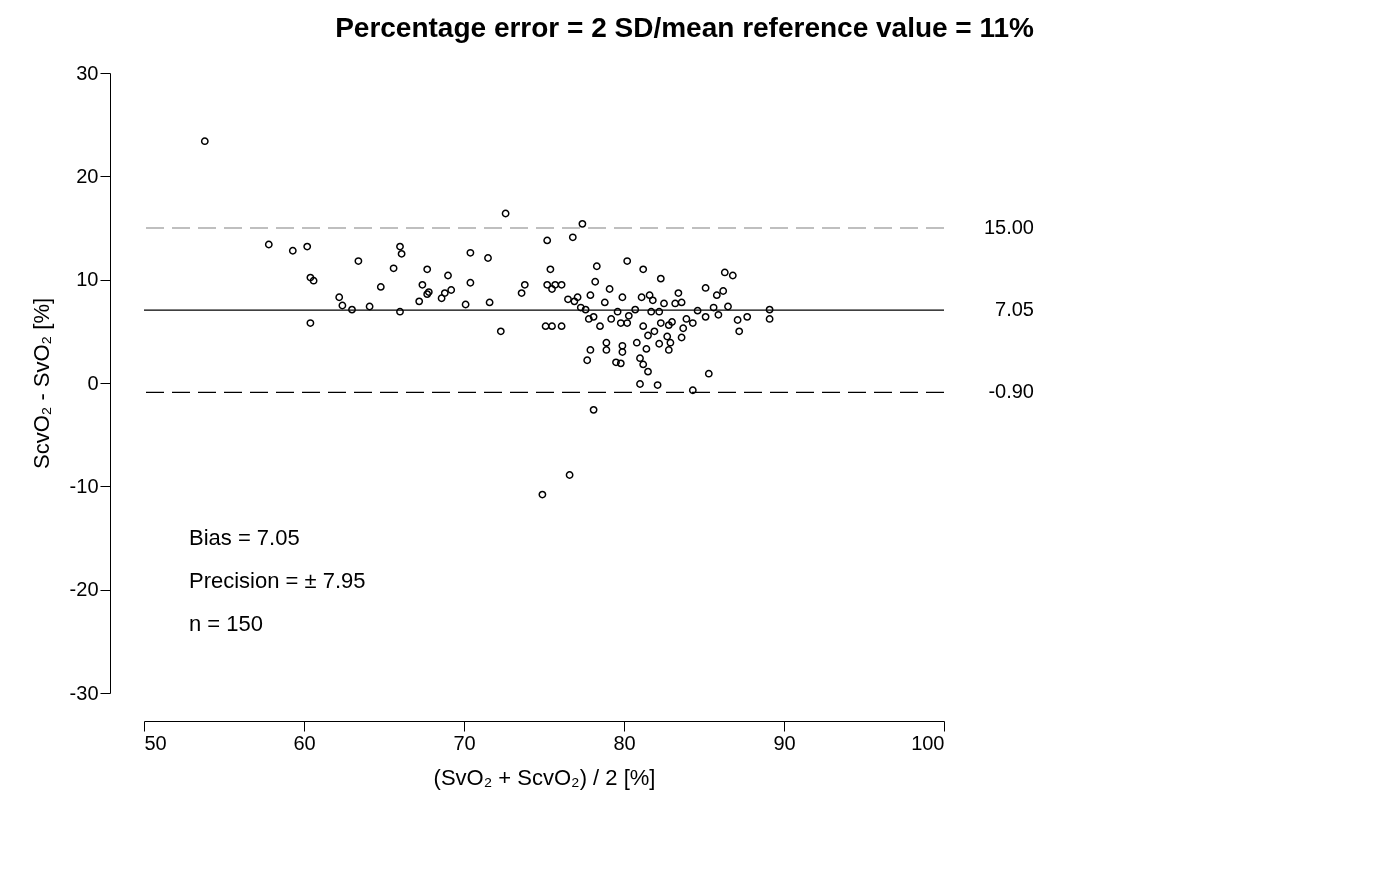  What do you see at coordinates (685, 27) in the screenshot?
I see `chart-title: Percentage error = 2 SD/mean reference value = 11%` at bounding box center [685, 27].